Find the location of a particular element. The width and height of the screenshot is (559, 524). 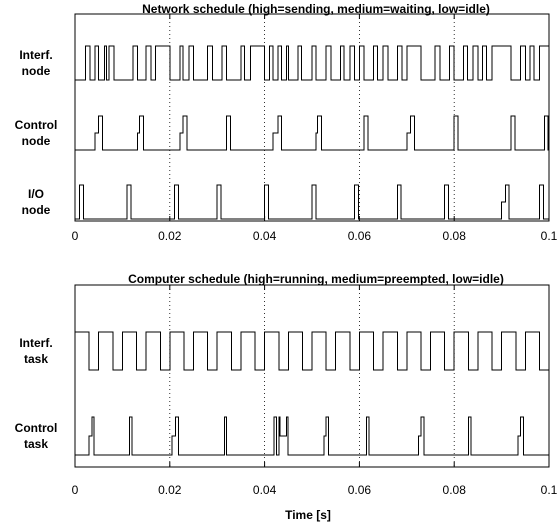

row-label: Interf. task is located at coordinates (35, 351).